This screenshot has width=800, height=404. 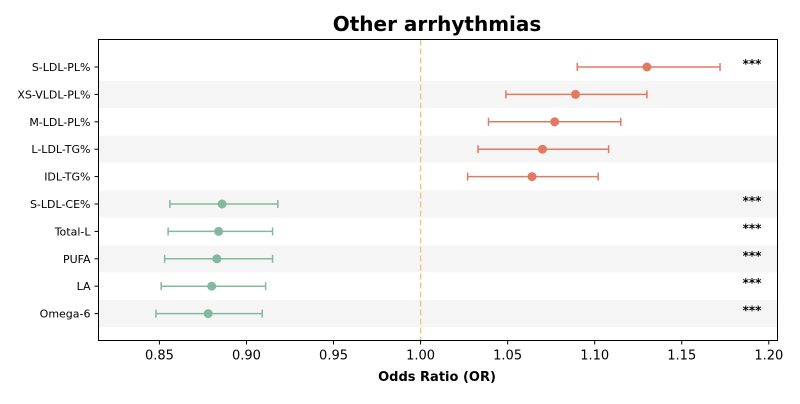 What do you see at coordinates (59, 122) in the screenshot?
I see `y-tick-label: M-LDL-PL%` at bounding box center [59, 122].